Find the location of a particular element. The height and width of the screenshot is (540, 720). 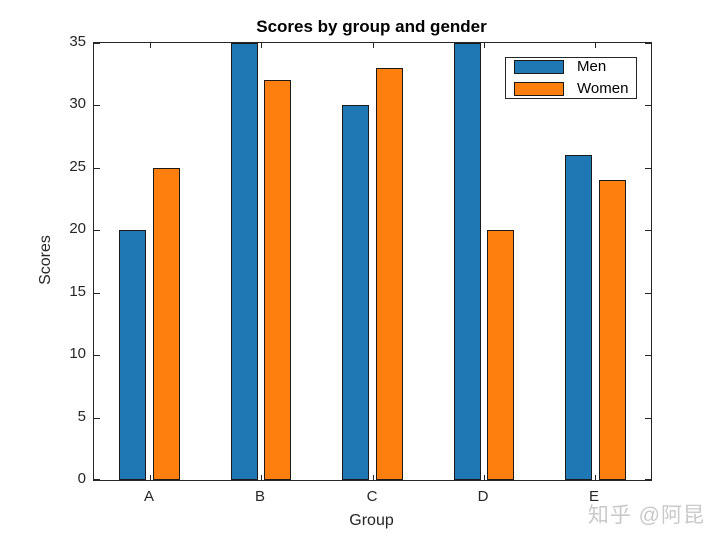

bar-women-E is located at coordinates (612, 330).